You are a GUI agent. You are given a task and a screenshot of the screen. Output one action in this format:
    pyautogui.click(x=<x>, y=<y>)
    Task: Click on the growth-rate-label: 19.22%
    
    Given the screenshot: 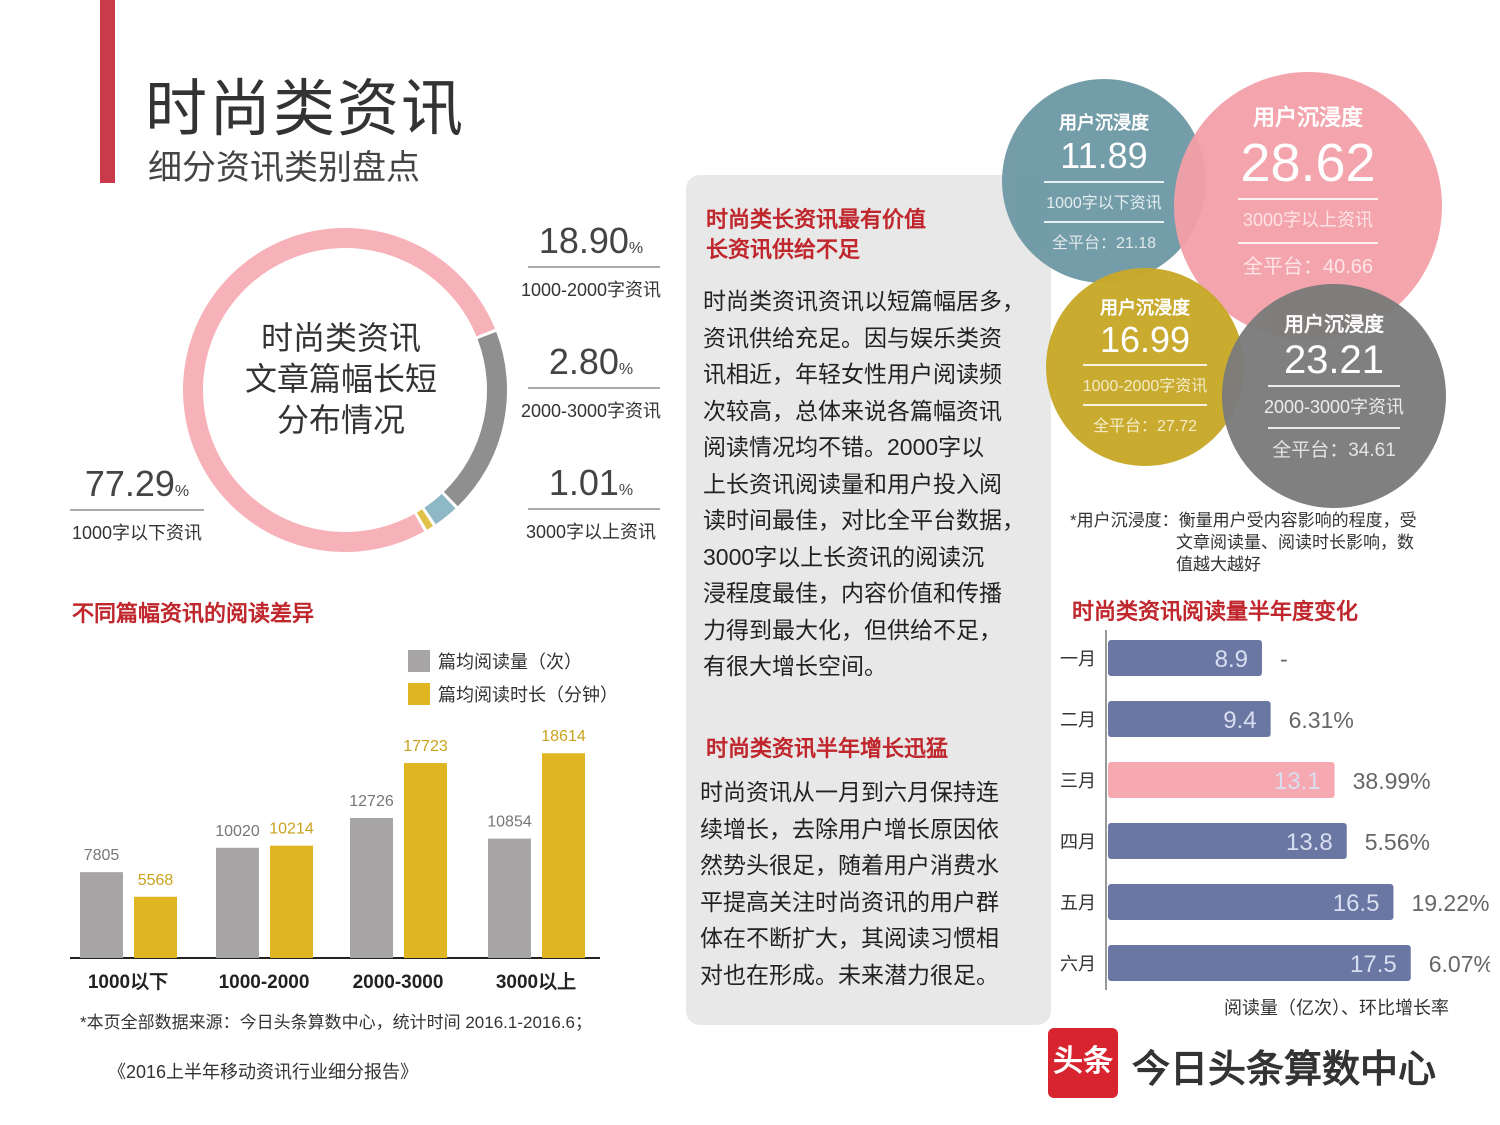 What is the action you would take?
    pyautogui.click(x=1450, y=903)
    